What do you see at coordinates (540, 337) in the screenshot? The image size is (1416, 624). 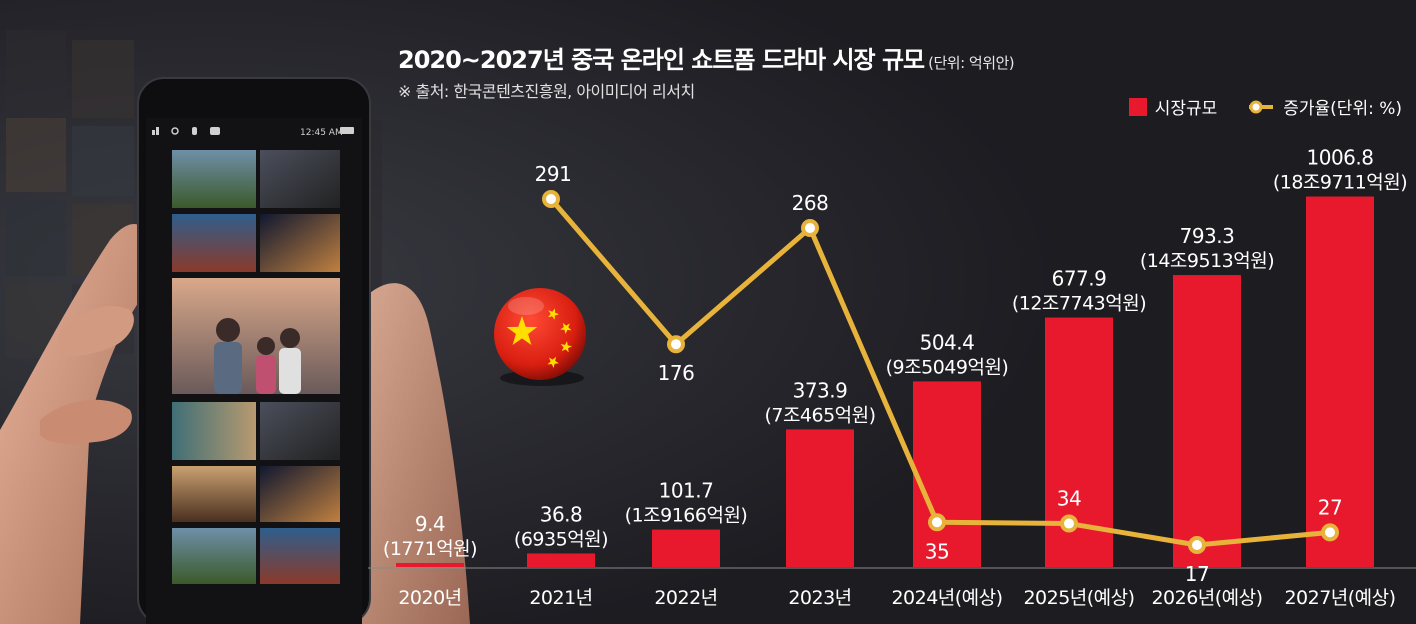 I see `china-flag-icon` at bounding box center [540, 337].